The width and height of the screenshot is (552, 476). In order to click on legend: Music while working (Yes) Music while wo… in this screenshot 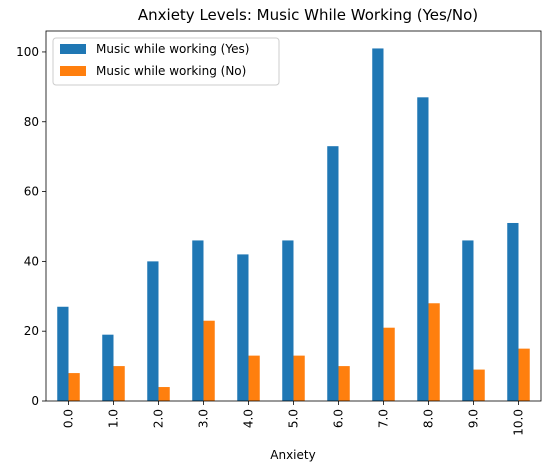, I will do `click(166, 61)`.